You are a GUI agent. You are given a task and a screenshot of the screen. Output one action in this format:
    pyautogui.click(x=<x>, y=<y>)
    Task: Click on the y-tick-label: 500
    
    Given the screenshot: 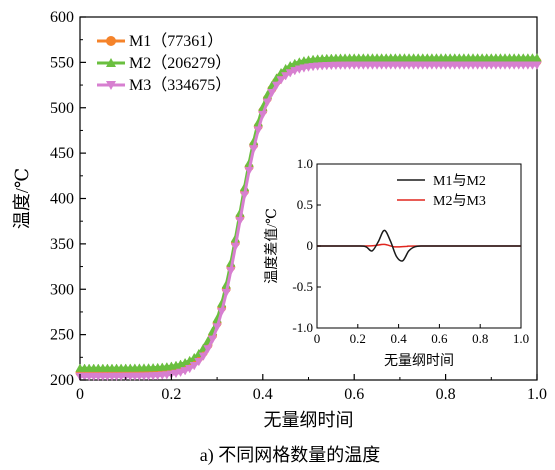 What is the action you would take?
    pyautogui.click(x=62, y=108)
    